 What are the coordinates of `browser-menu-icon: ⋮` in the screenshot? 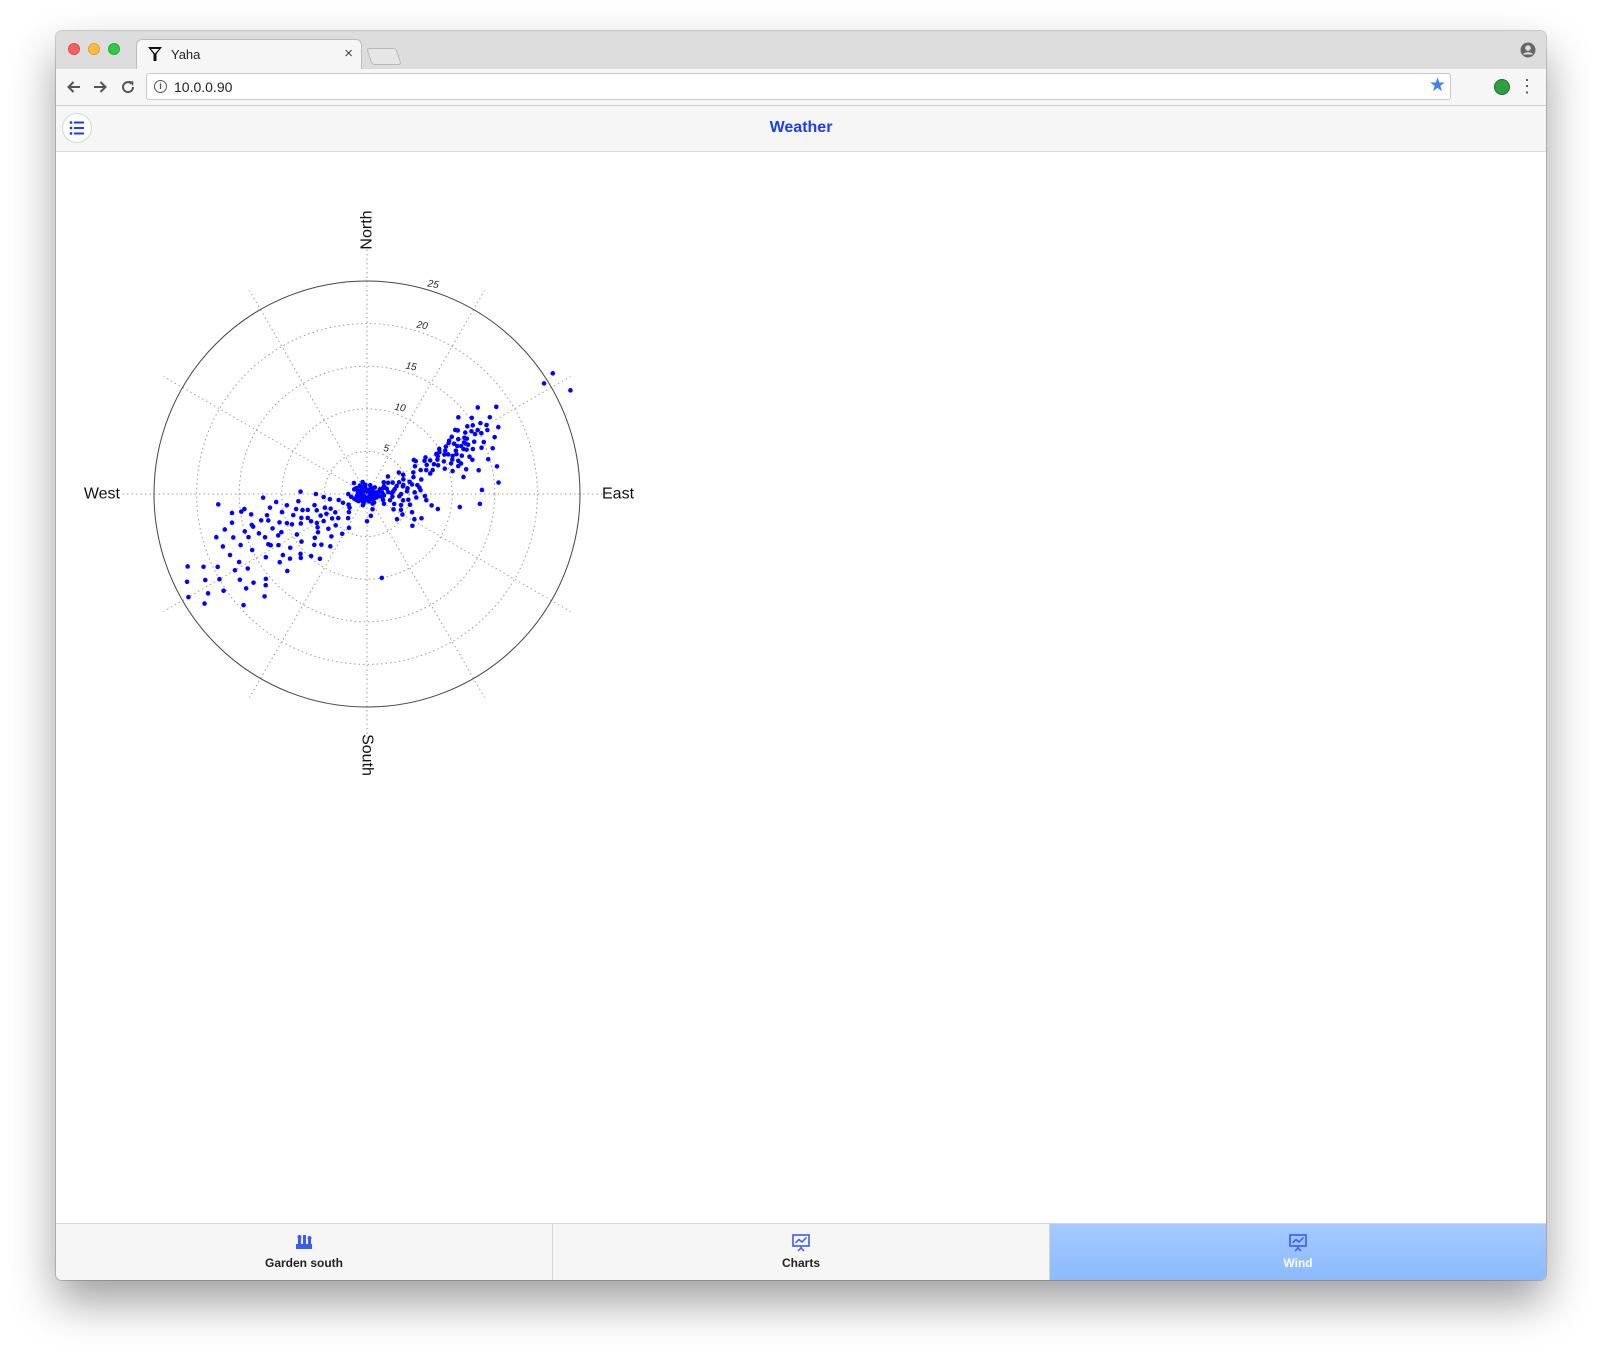 It's located at (1527, 86).